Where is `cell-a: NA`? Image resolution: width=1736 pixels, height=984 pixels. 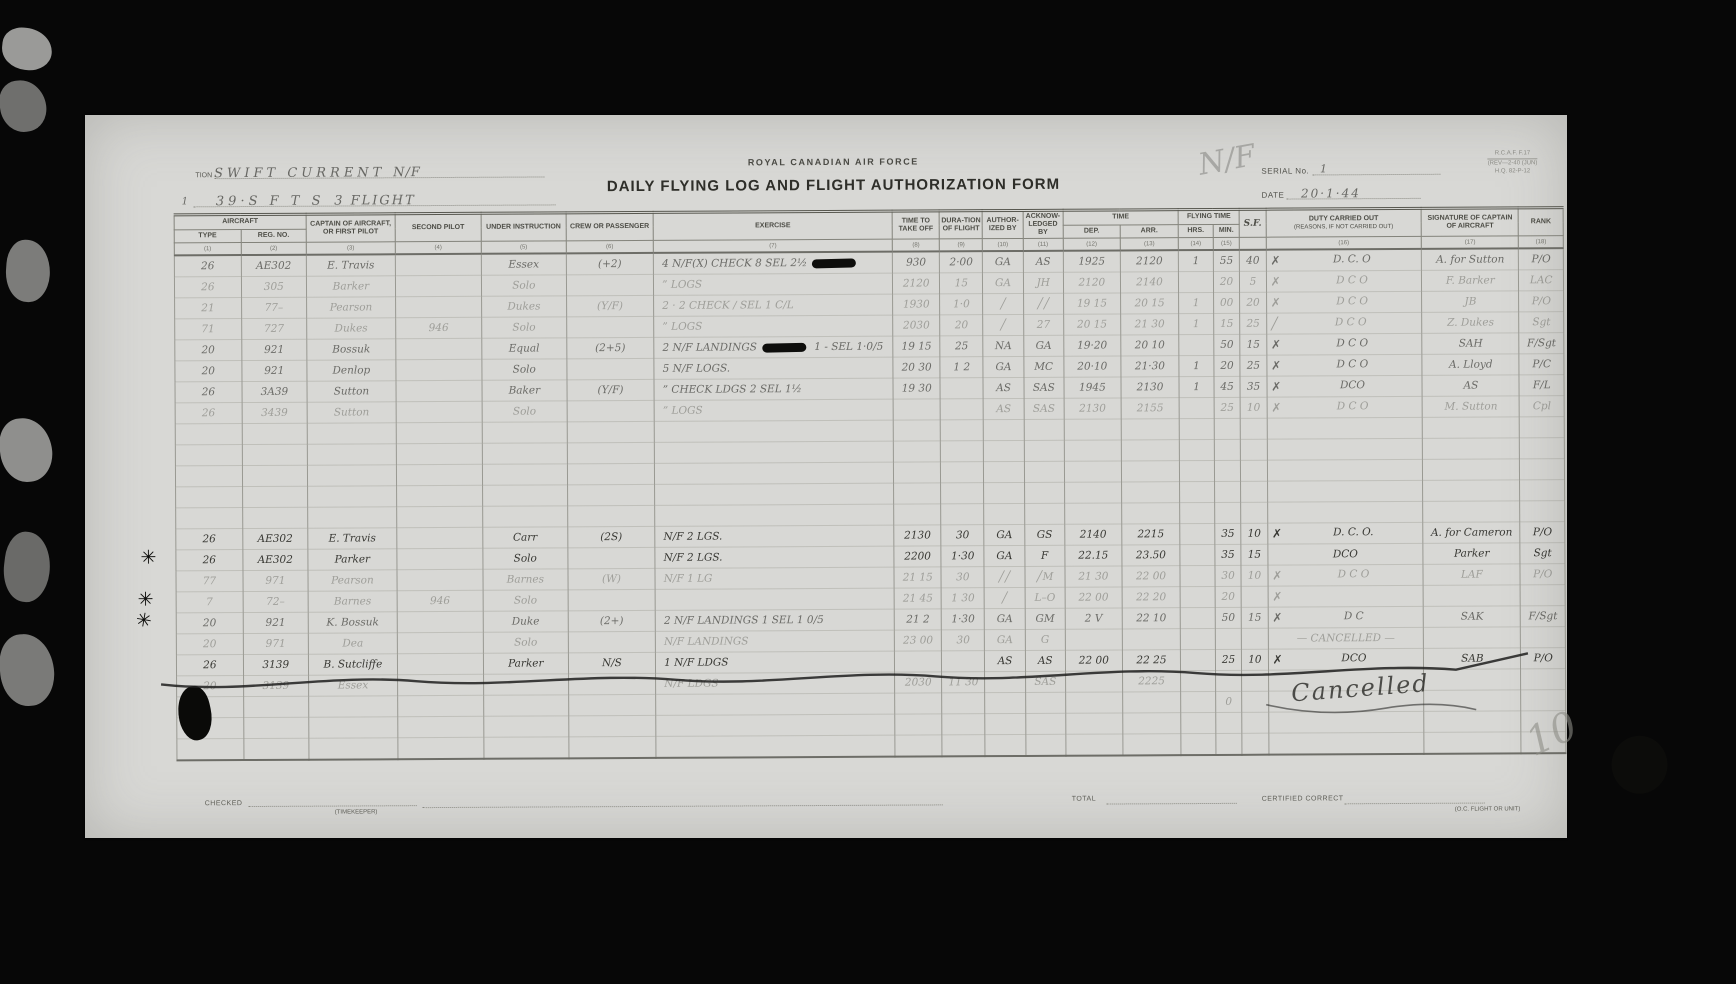 cell-a: NA is located at coordinates (1003, 346).